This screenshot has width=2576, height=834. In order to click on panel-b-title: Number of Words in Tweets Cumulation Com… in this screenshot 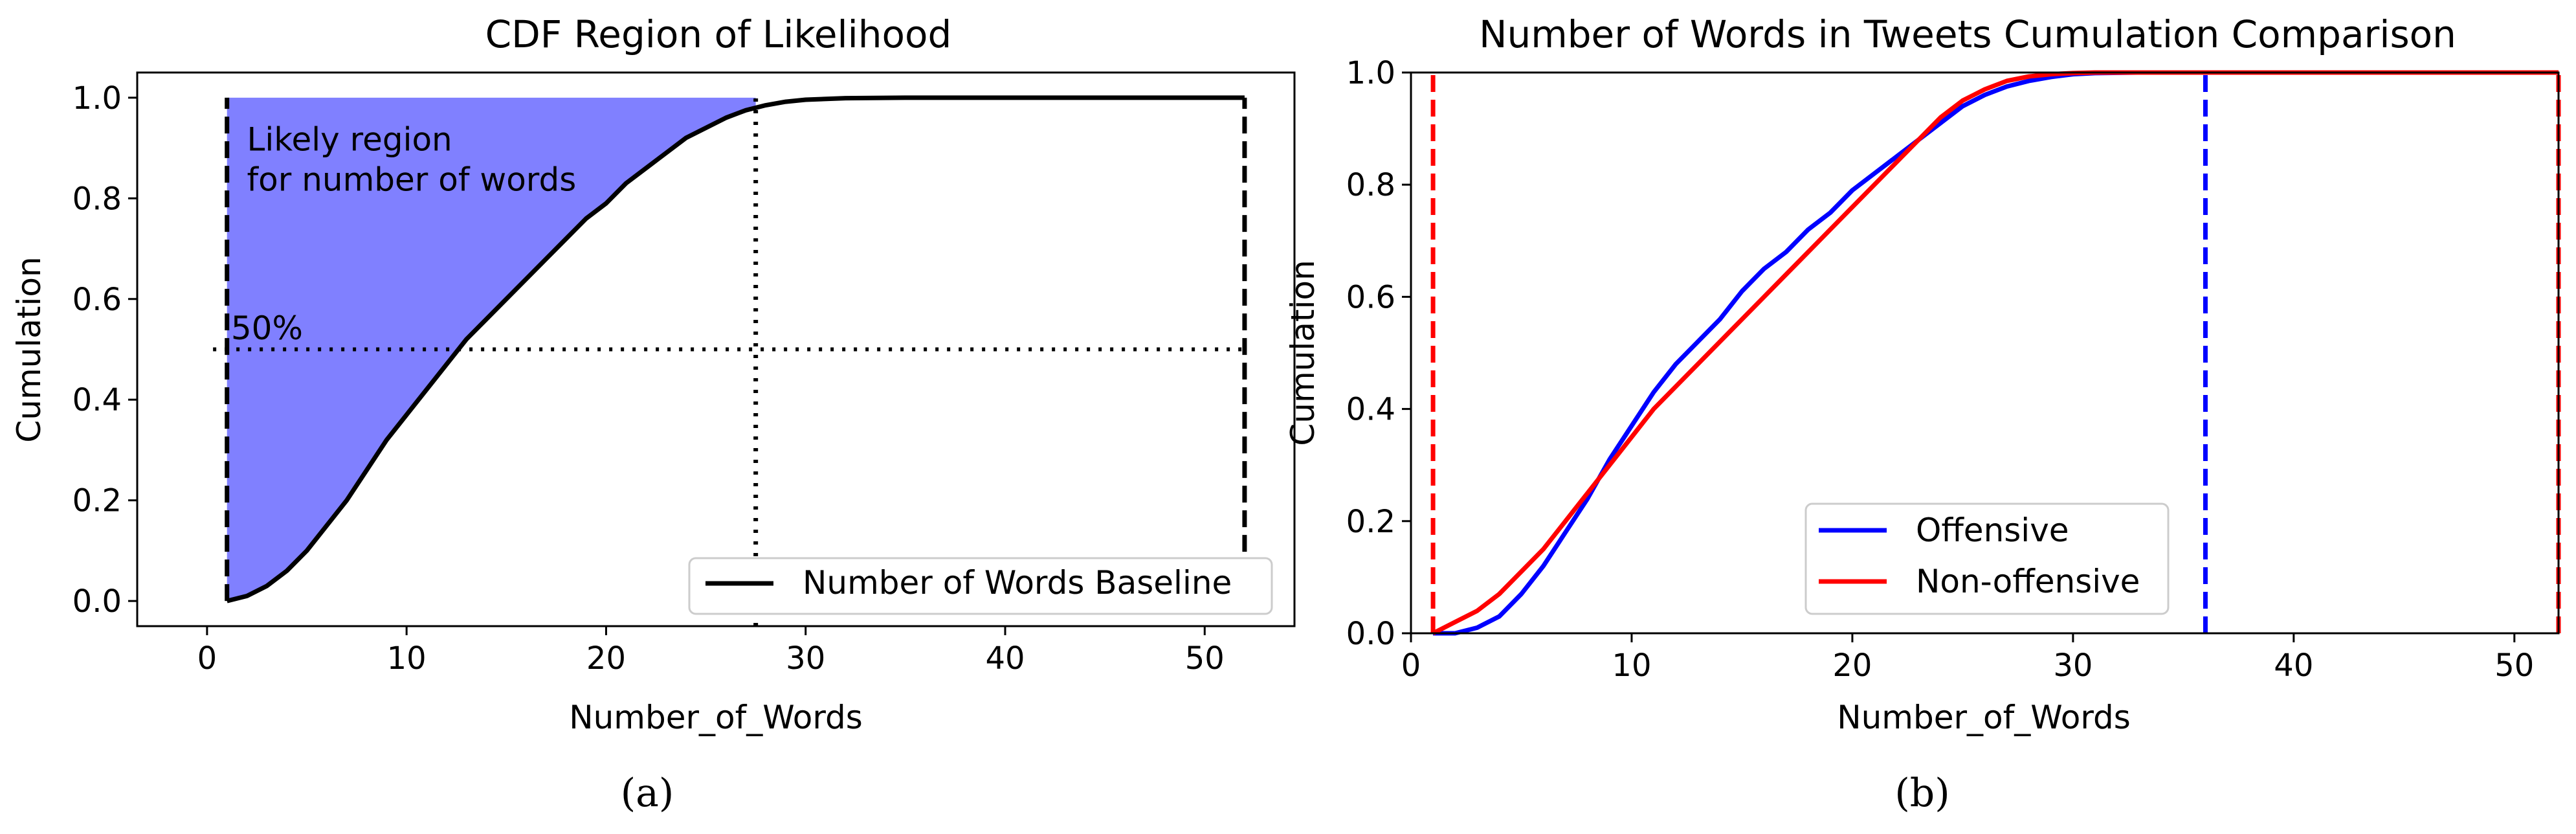, I will do `click(1967, 34)`.